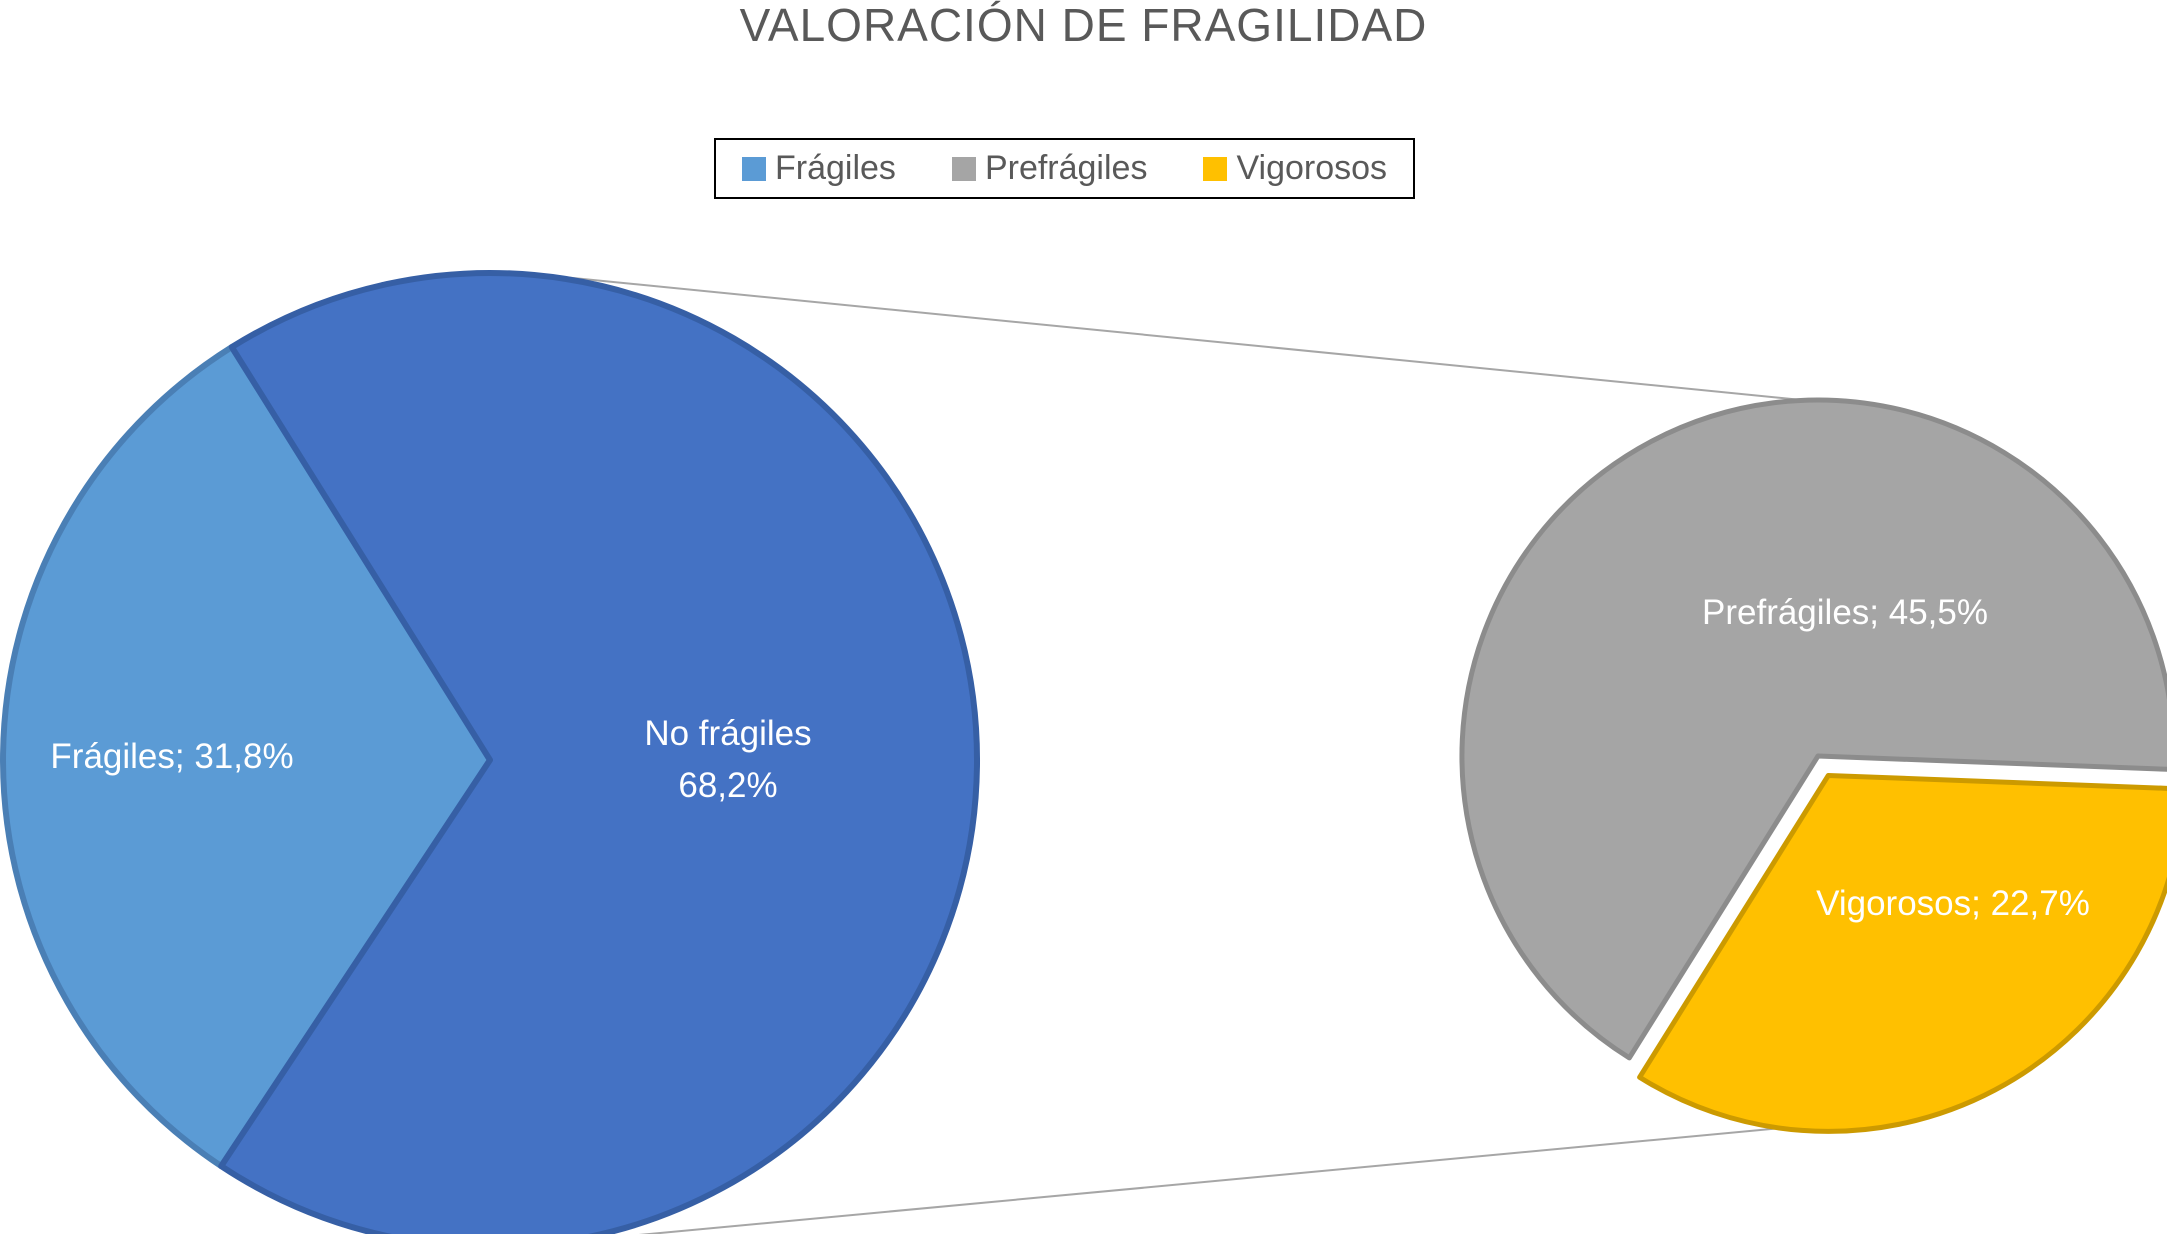 This screenshot has width=2167, height=1234. I want to click on legend-item-vigorosos: Vigorosos, so click(1295, 168).